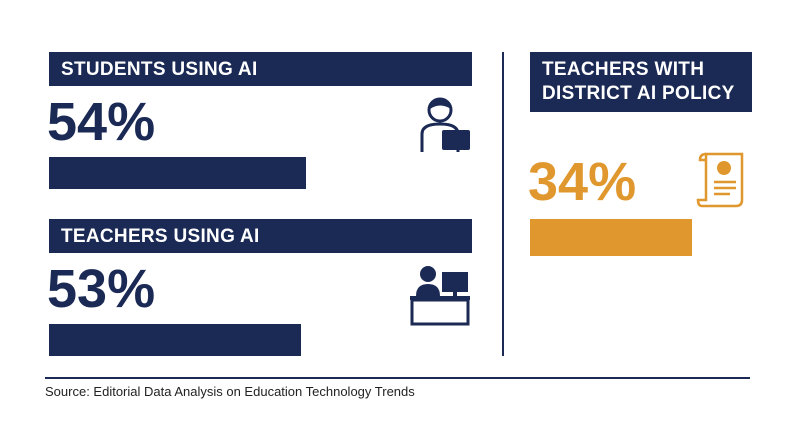 This screenshot has height=447, width=800. Describe the element at coordinates (260, 236) in the screenshot. I see `panel-title: TEACHERS USING AI` at that location.